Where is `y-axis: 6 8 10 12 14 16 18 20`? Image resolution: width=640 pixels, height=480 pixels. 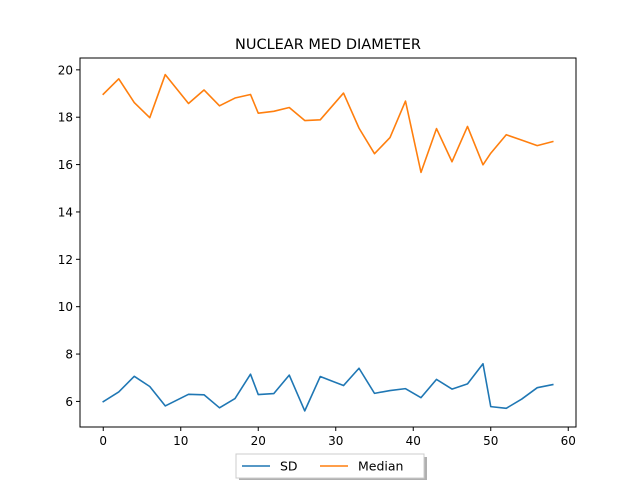 y-axis: 6 8 10 12 14 16 18 20 is located at coordinates (69, 236).